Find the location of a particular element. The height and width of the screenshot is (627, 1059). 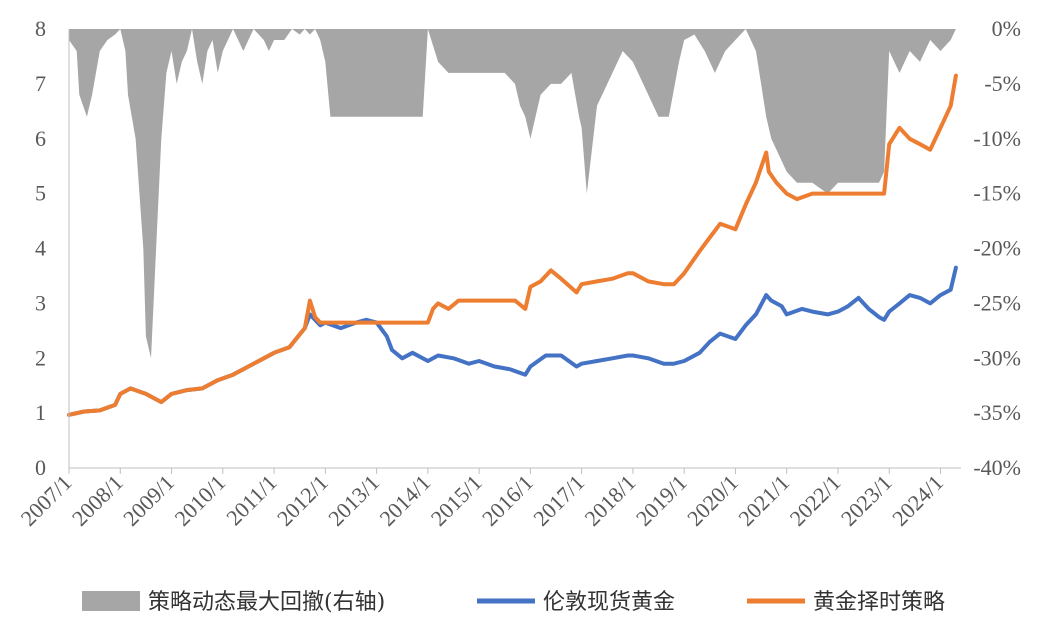

y-right-tick-label: -5% is located at coordinates (1002, 83).